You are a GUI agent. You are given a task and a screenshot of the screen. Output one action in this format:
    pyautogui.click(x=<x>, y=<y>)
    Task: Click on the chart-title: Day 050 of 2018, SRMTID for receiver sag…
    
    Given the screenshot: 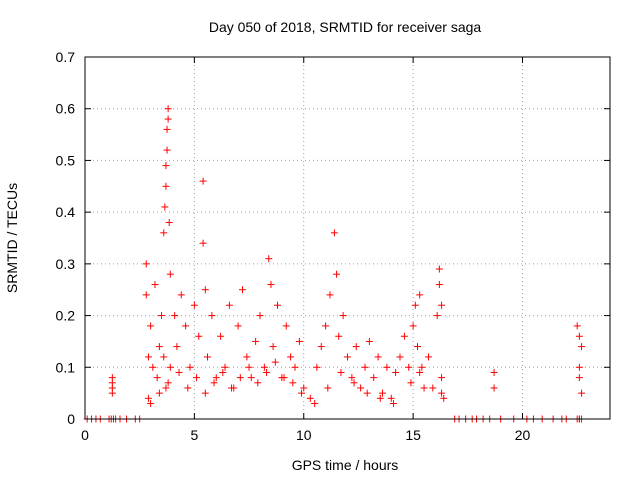 What is the action you would take?
    pyautogui.click(x=345, y=27)
    